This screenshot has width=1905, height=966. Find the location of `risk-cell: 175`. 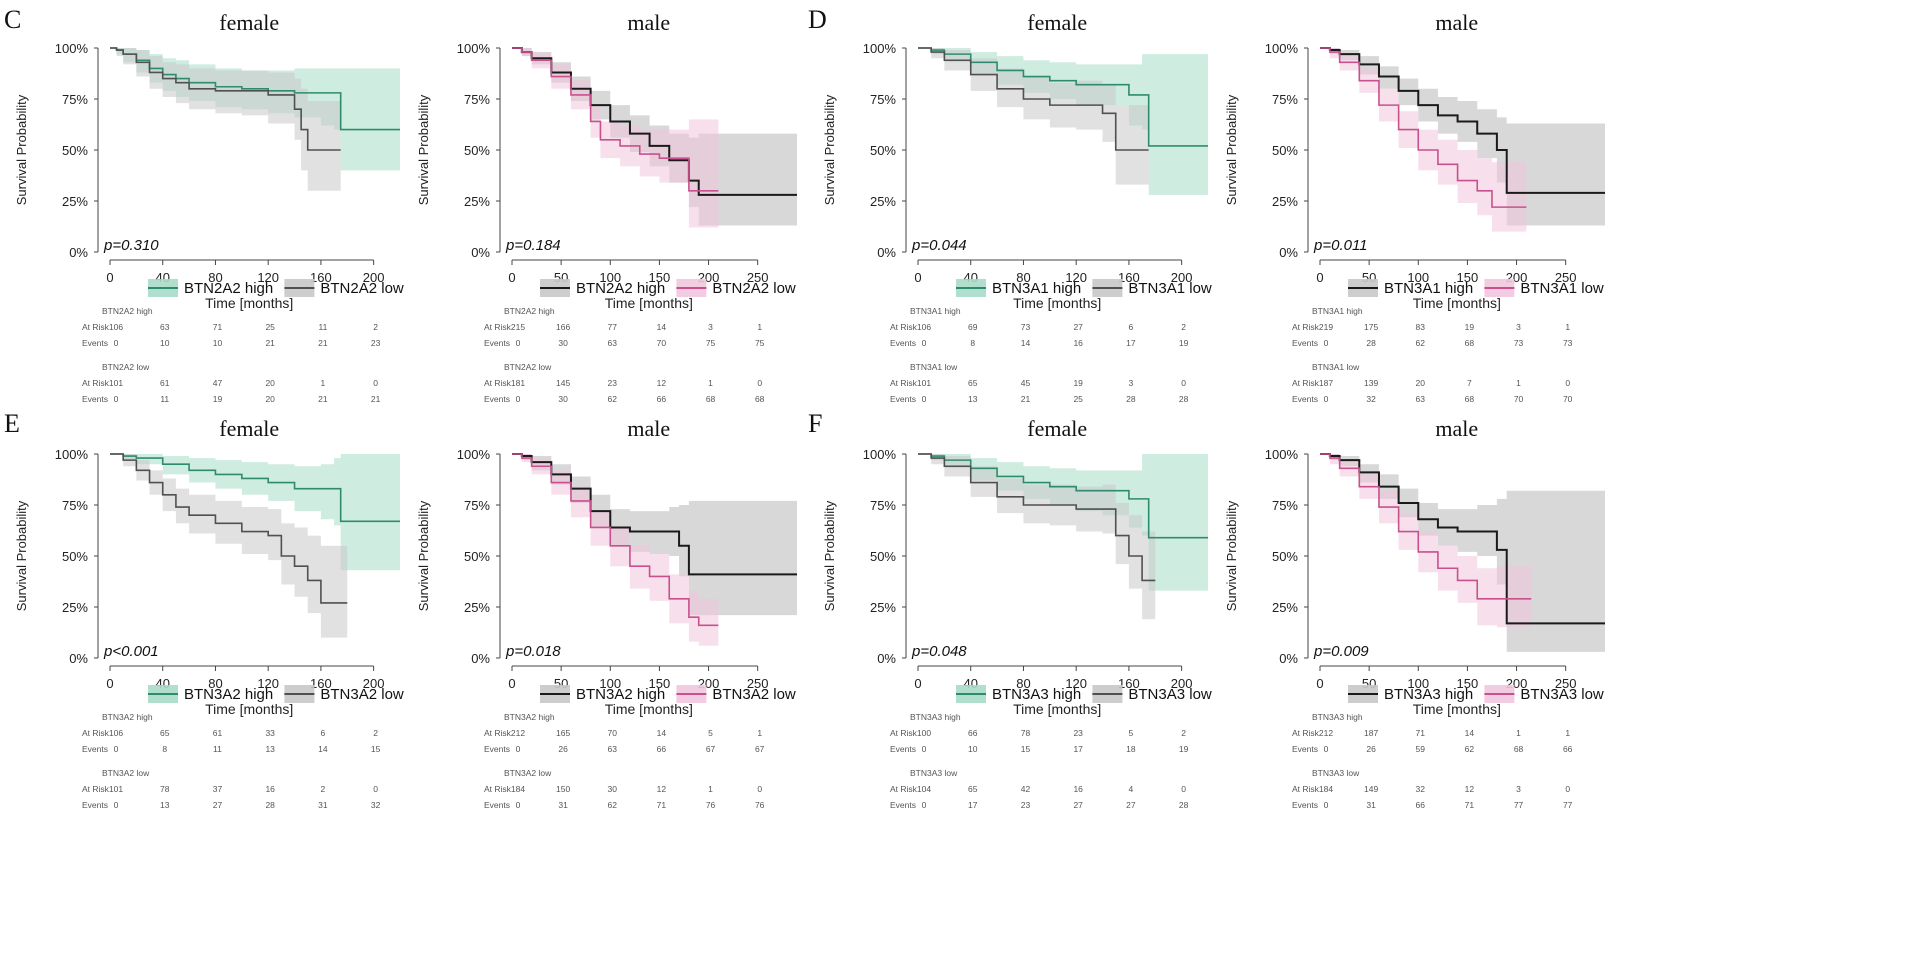

risk-cell: 175 is located at coordinates (1371, 327).